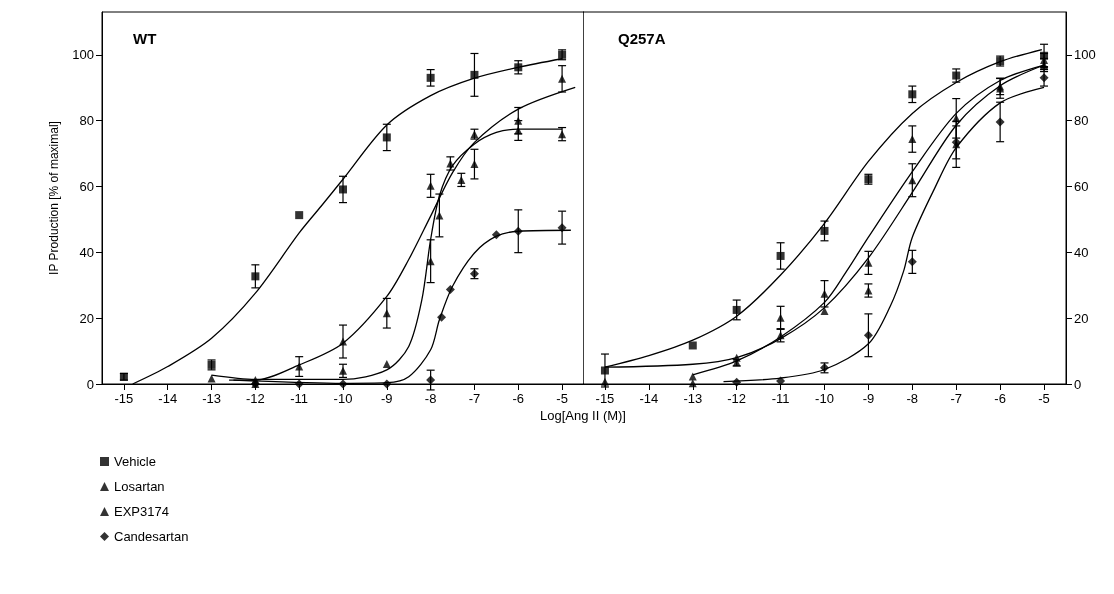 The image size is (1114, 594). Describe the element at coordinates (135, 461) in the screenshot. I see `legend-label: Vehicle` at that location.